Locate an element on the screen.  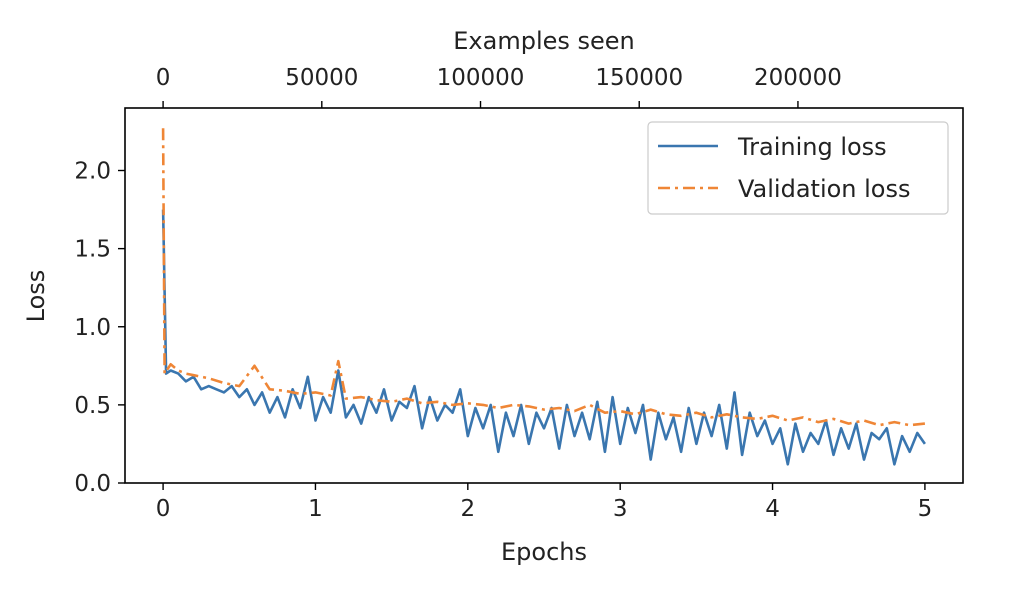
y-axis-label: Loss is located at coordinates (36, 296).